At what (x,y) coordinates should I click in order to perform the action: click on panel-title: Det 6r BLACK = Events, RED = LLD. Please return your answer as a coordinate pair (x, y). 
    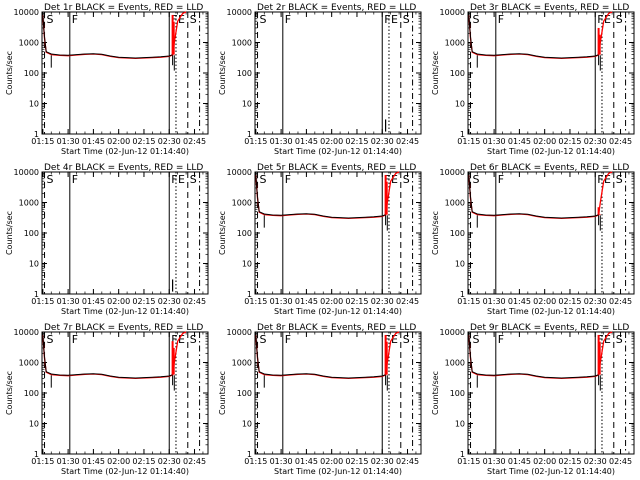
    Looking at the image, I should click on (549, 168).